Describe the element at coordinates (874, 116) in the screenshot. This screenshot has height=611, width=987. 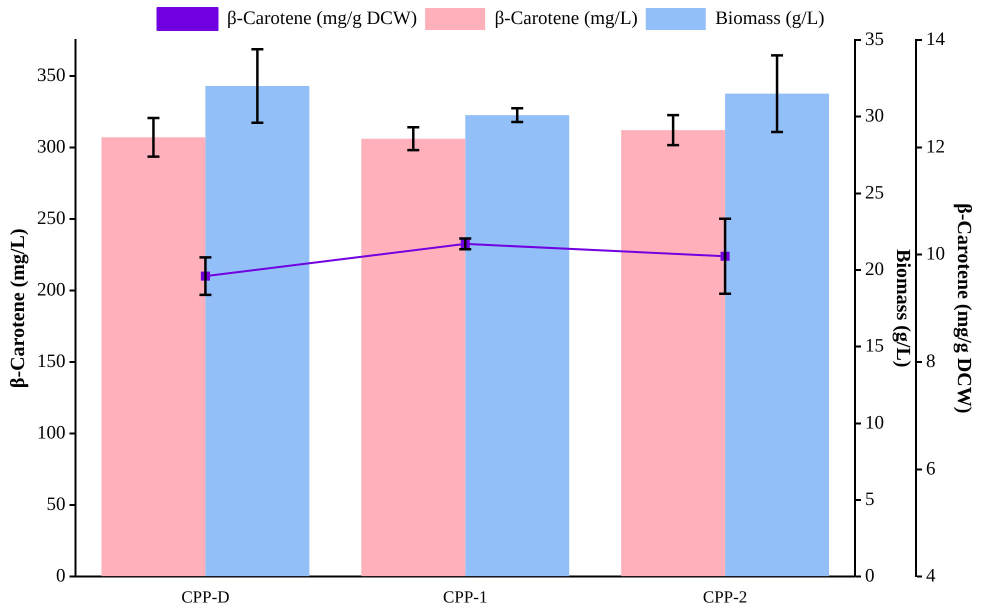
I see `y2-tick-label: 30` at that location.